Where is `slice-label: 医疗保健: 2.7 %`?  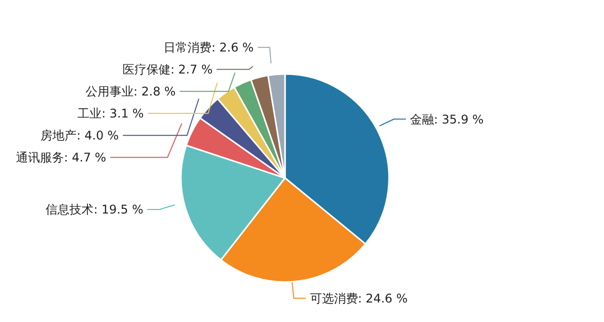
slice-label: 医疗保健: 2.7 % is located at coordinates (167, 69).